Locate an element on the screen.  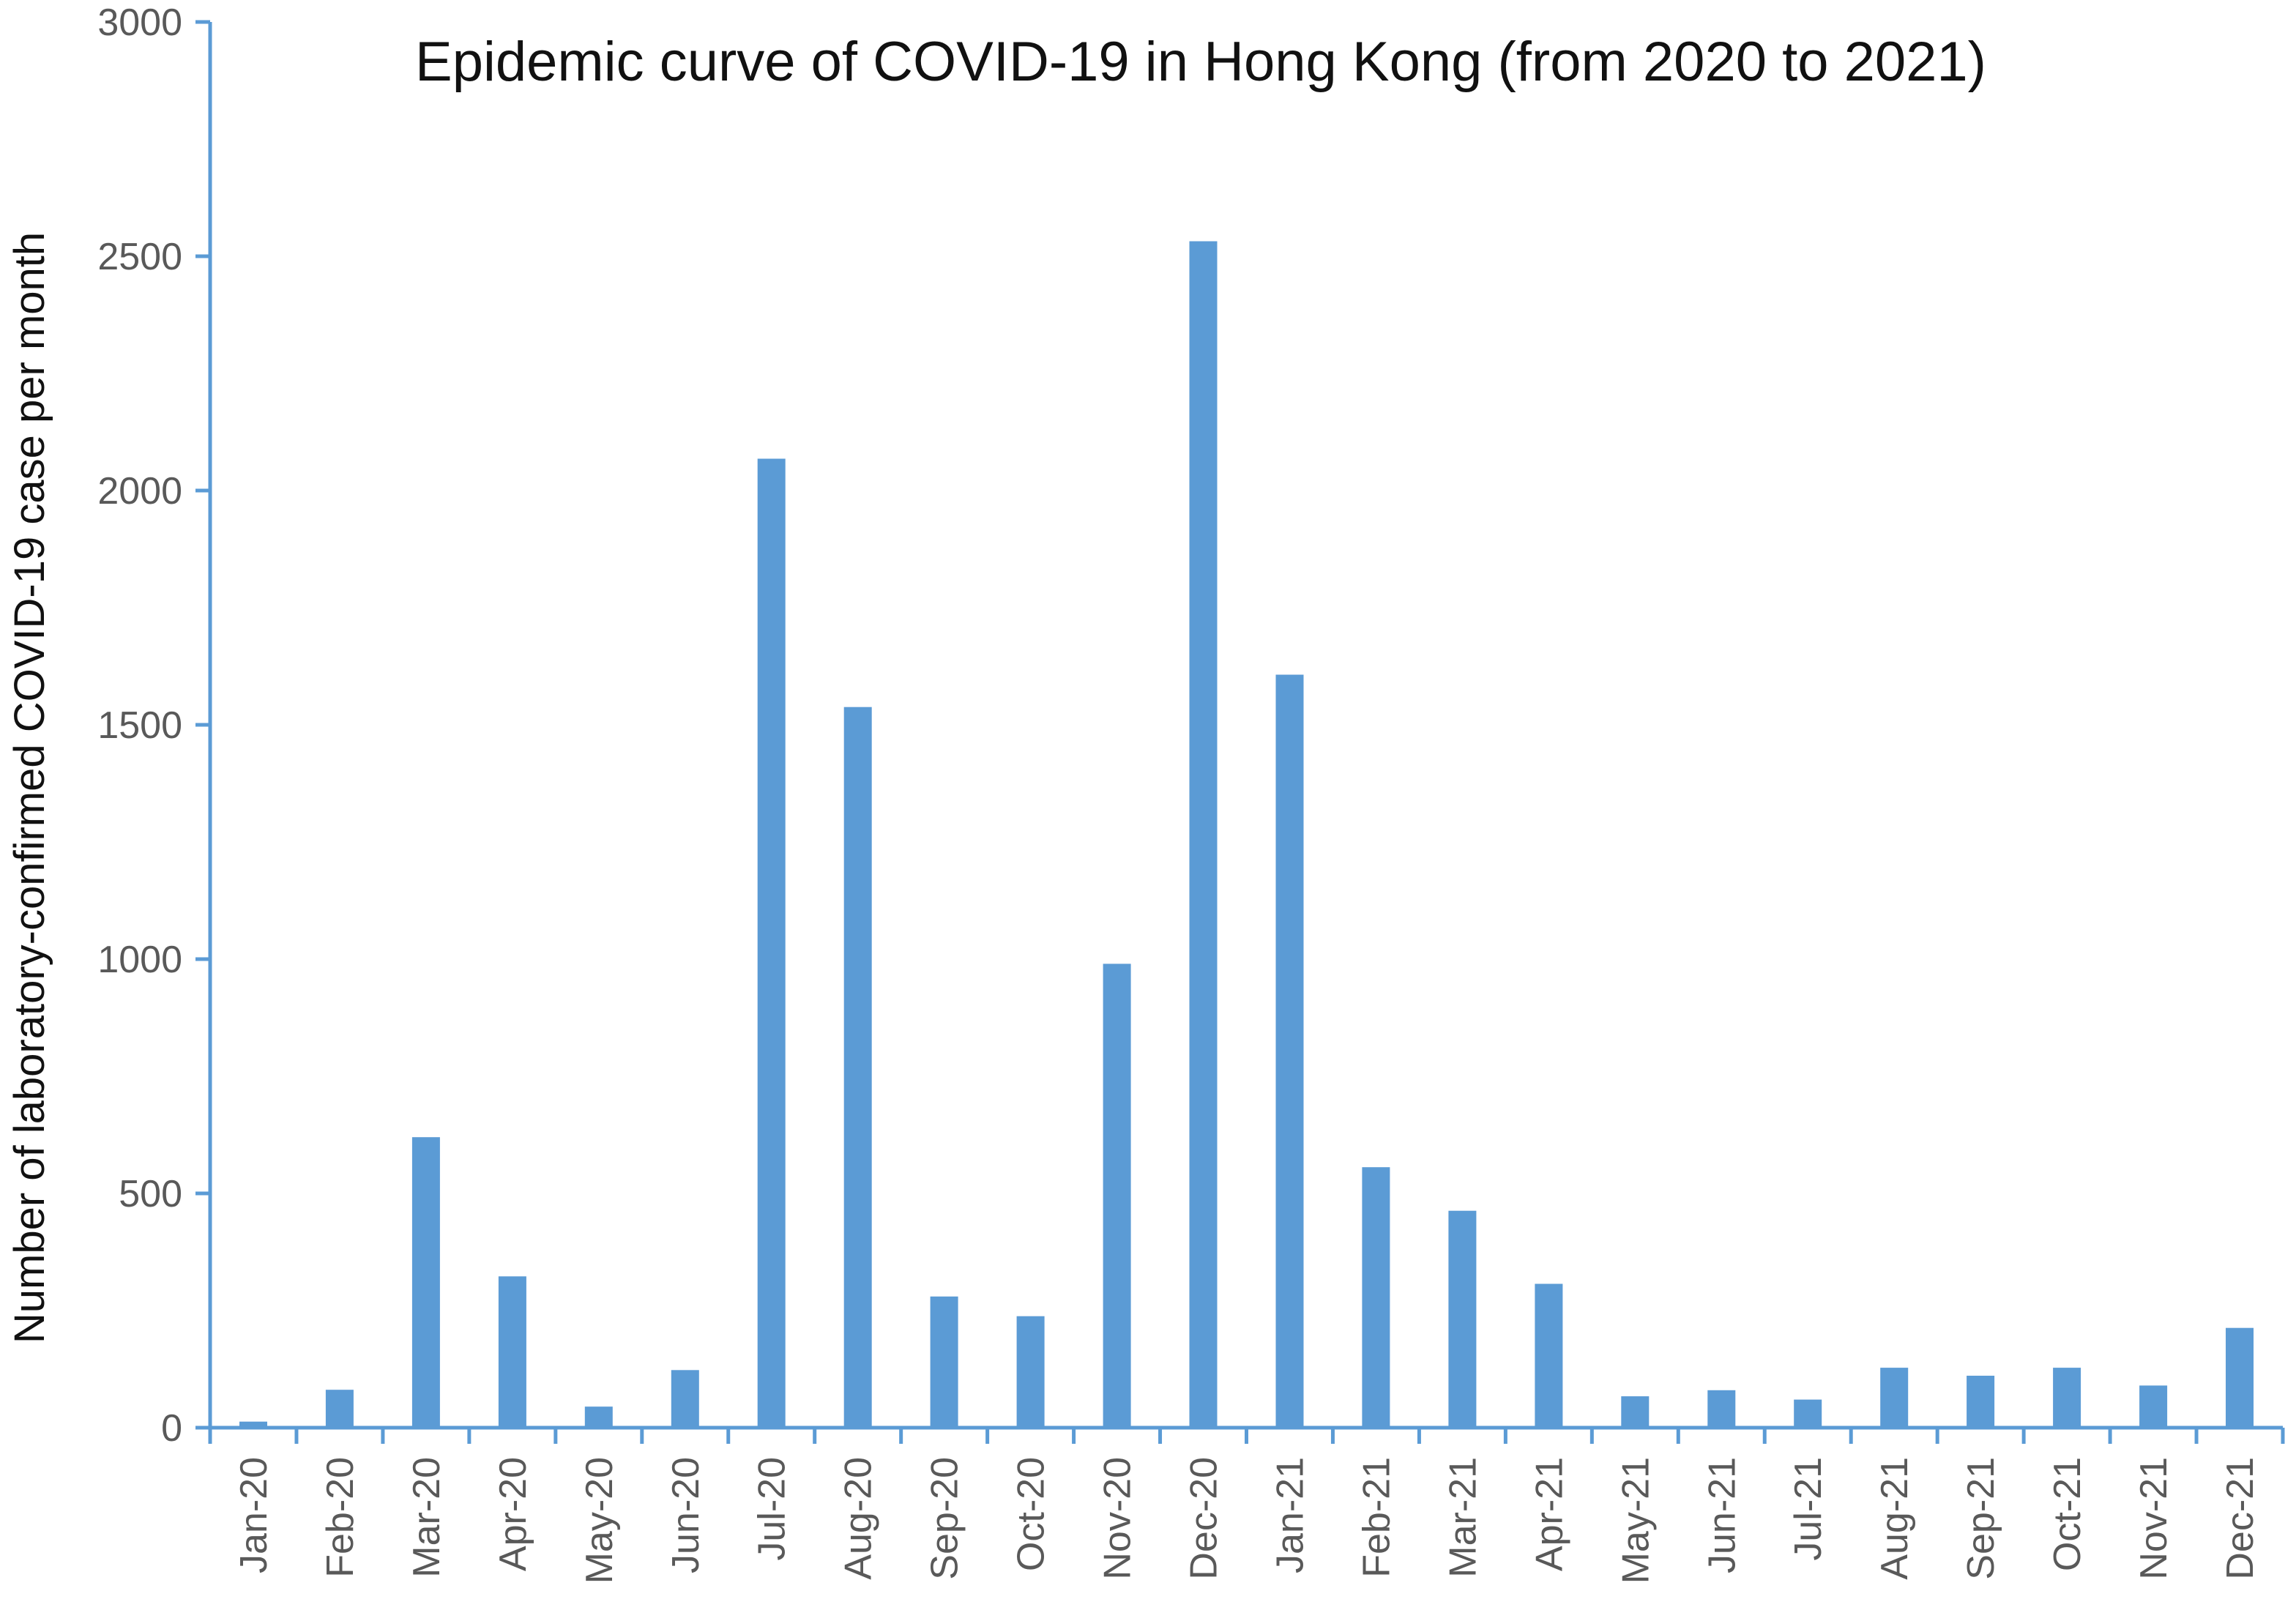
x-tick-label: Oct-20 is located at coordinates (1031, 1514).